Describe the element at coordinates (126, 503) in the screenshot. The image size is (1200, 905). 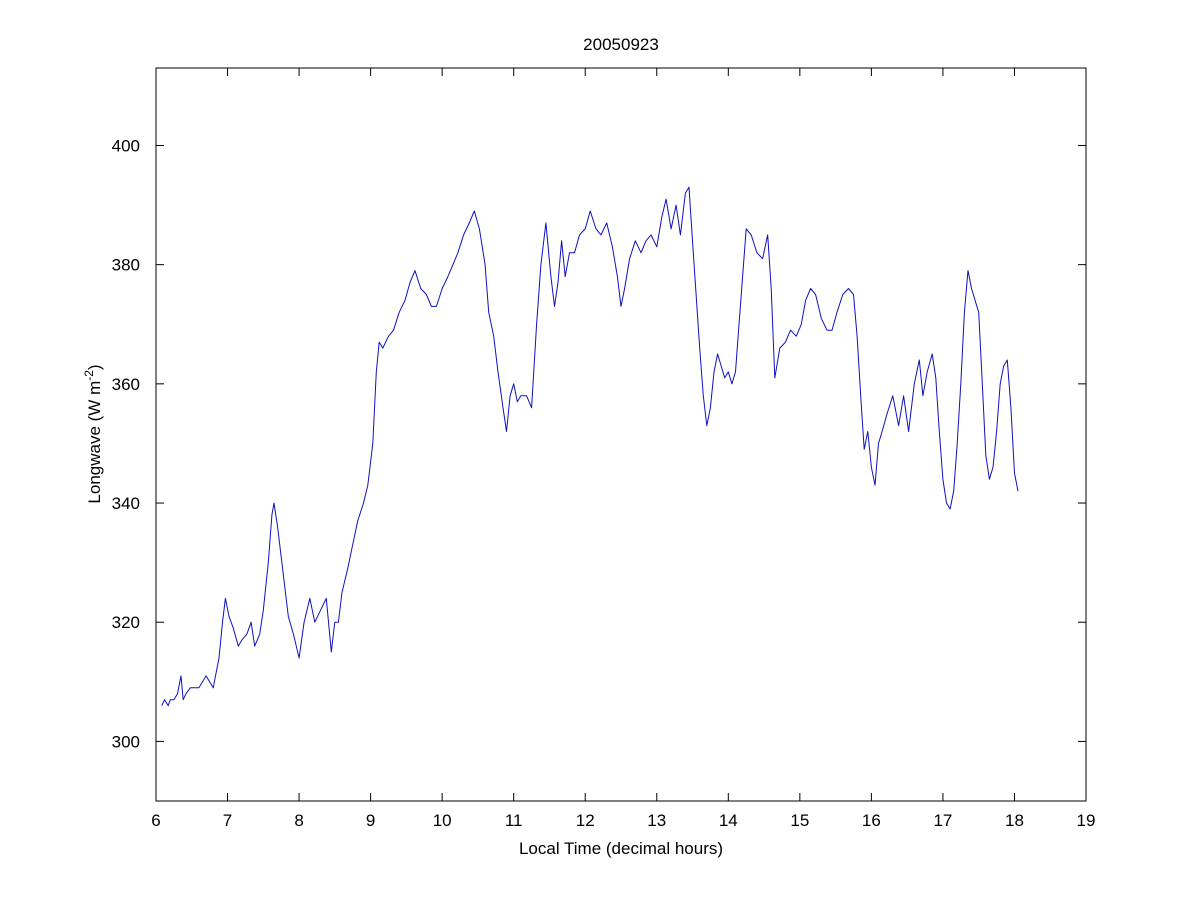
I see `y-tick-label: 340` at that location.